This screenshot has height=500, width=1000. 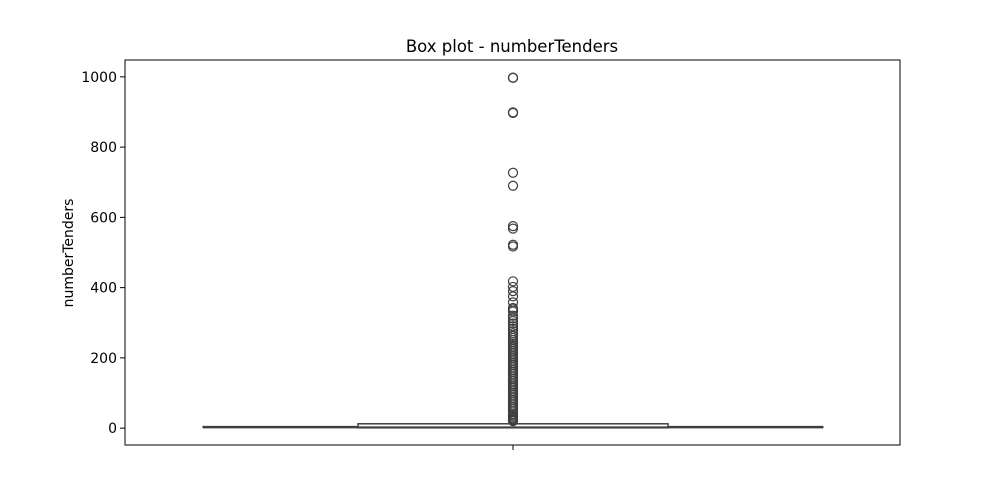 I want to click on y-tick-label: 200, so click(x=103, y=359).